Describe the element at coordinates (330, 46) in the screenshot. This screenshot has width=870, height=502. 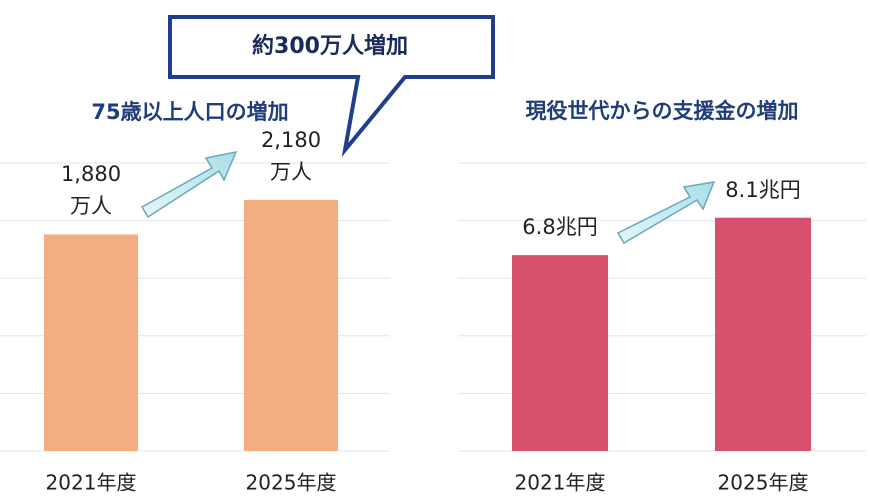
I see `annotation: 約300万人増加` at that location.